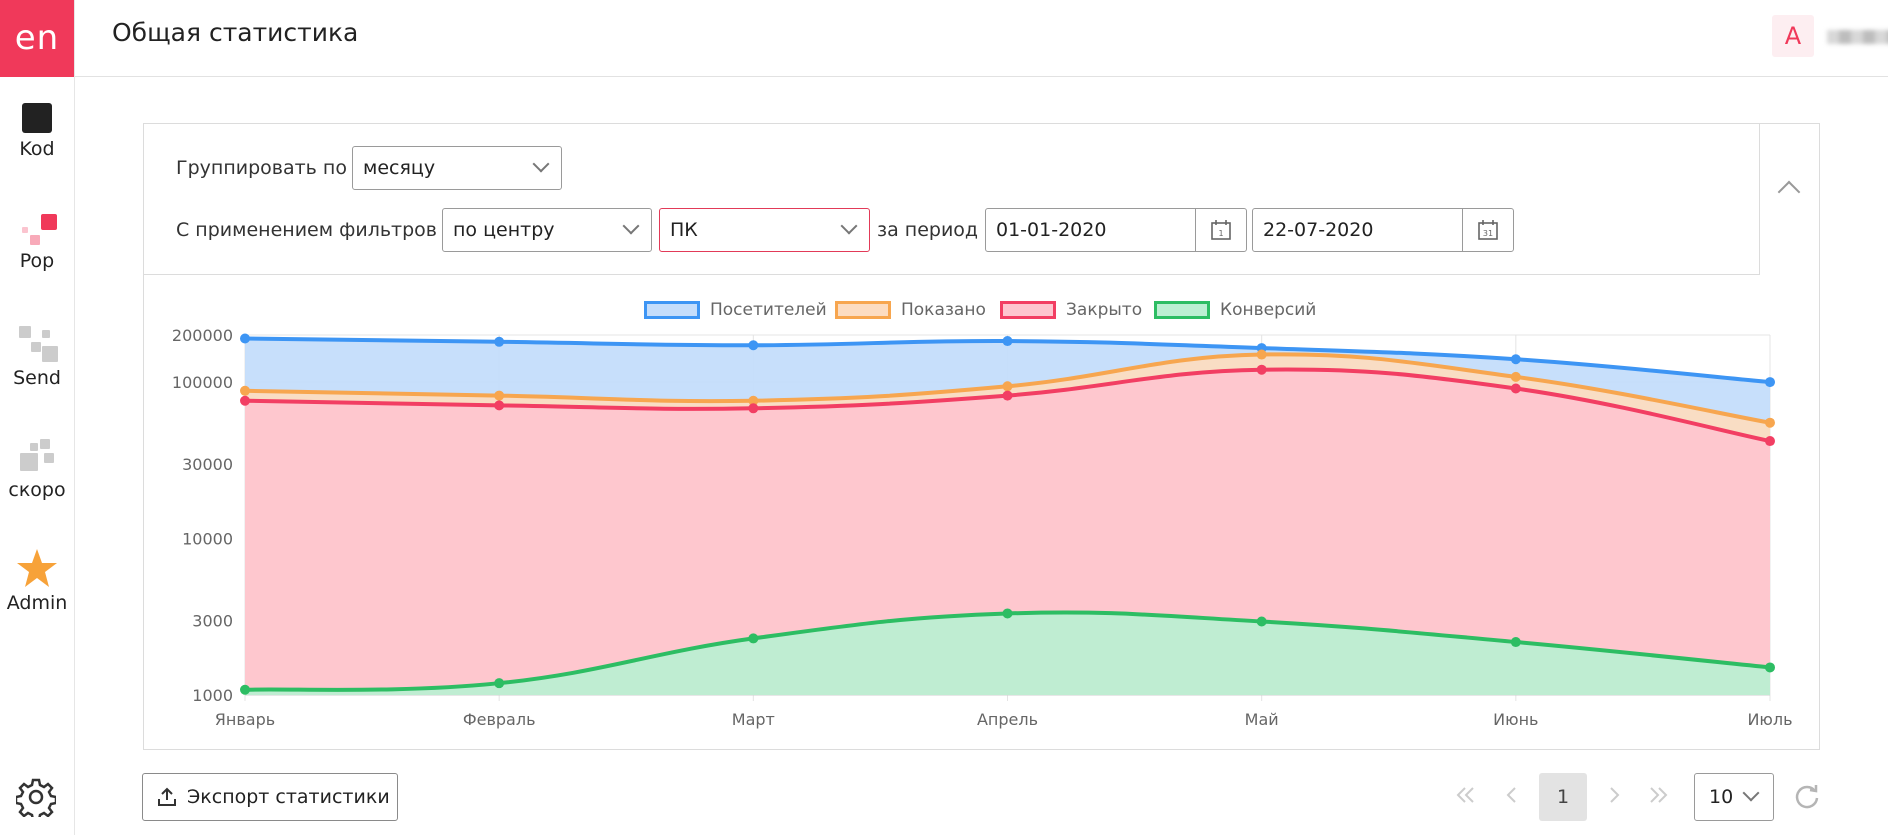  Describe the element at coordinates (37, 118) in the screenshot. I see `square-icon` at that location.